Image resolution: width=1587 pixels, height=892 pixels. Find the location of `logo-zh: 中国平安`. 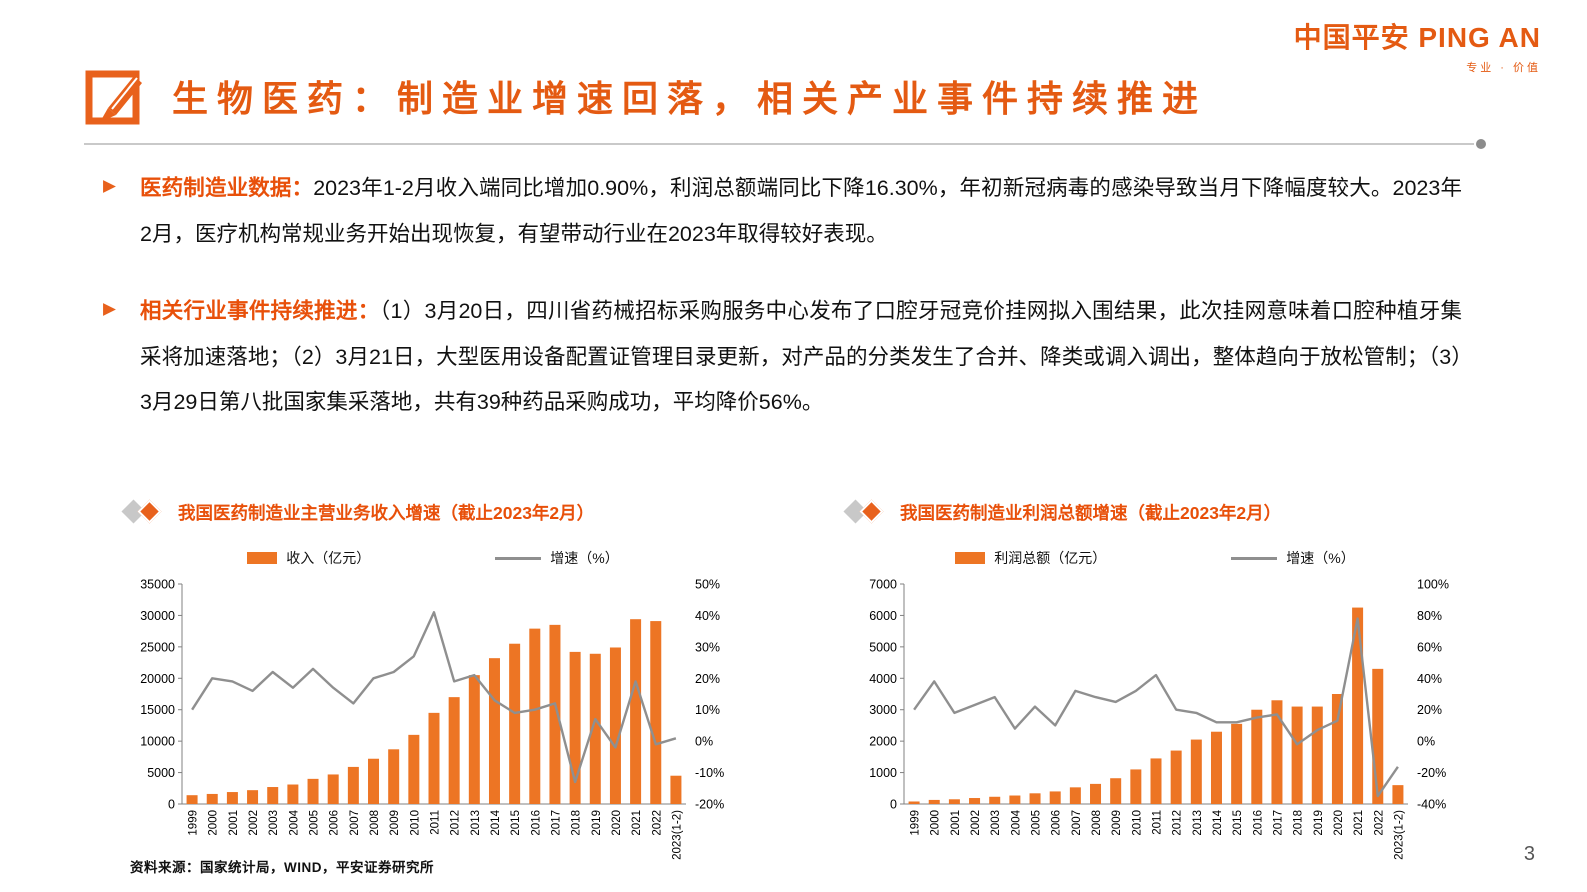

logo-zh: 中国平安 is located at coordinates (1351, 37).